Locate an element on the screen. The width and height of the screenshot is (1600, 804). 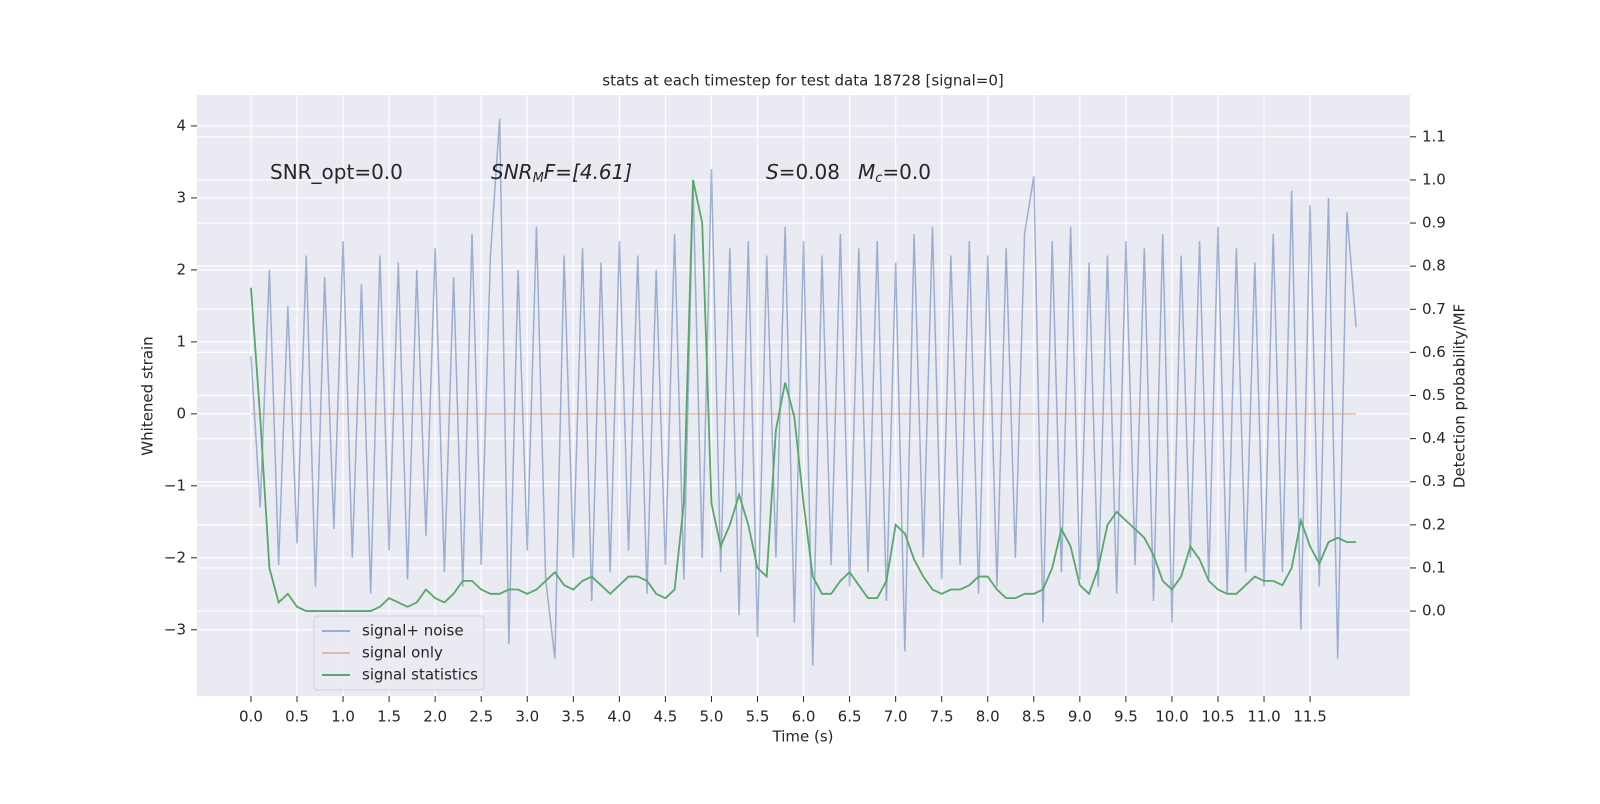
annotation: SNR_opt=0.0 is located at coordinates (336, 172).